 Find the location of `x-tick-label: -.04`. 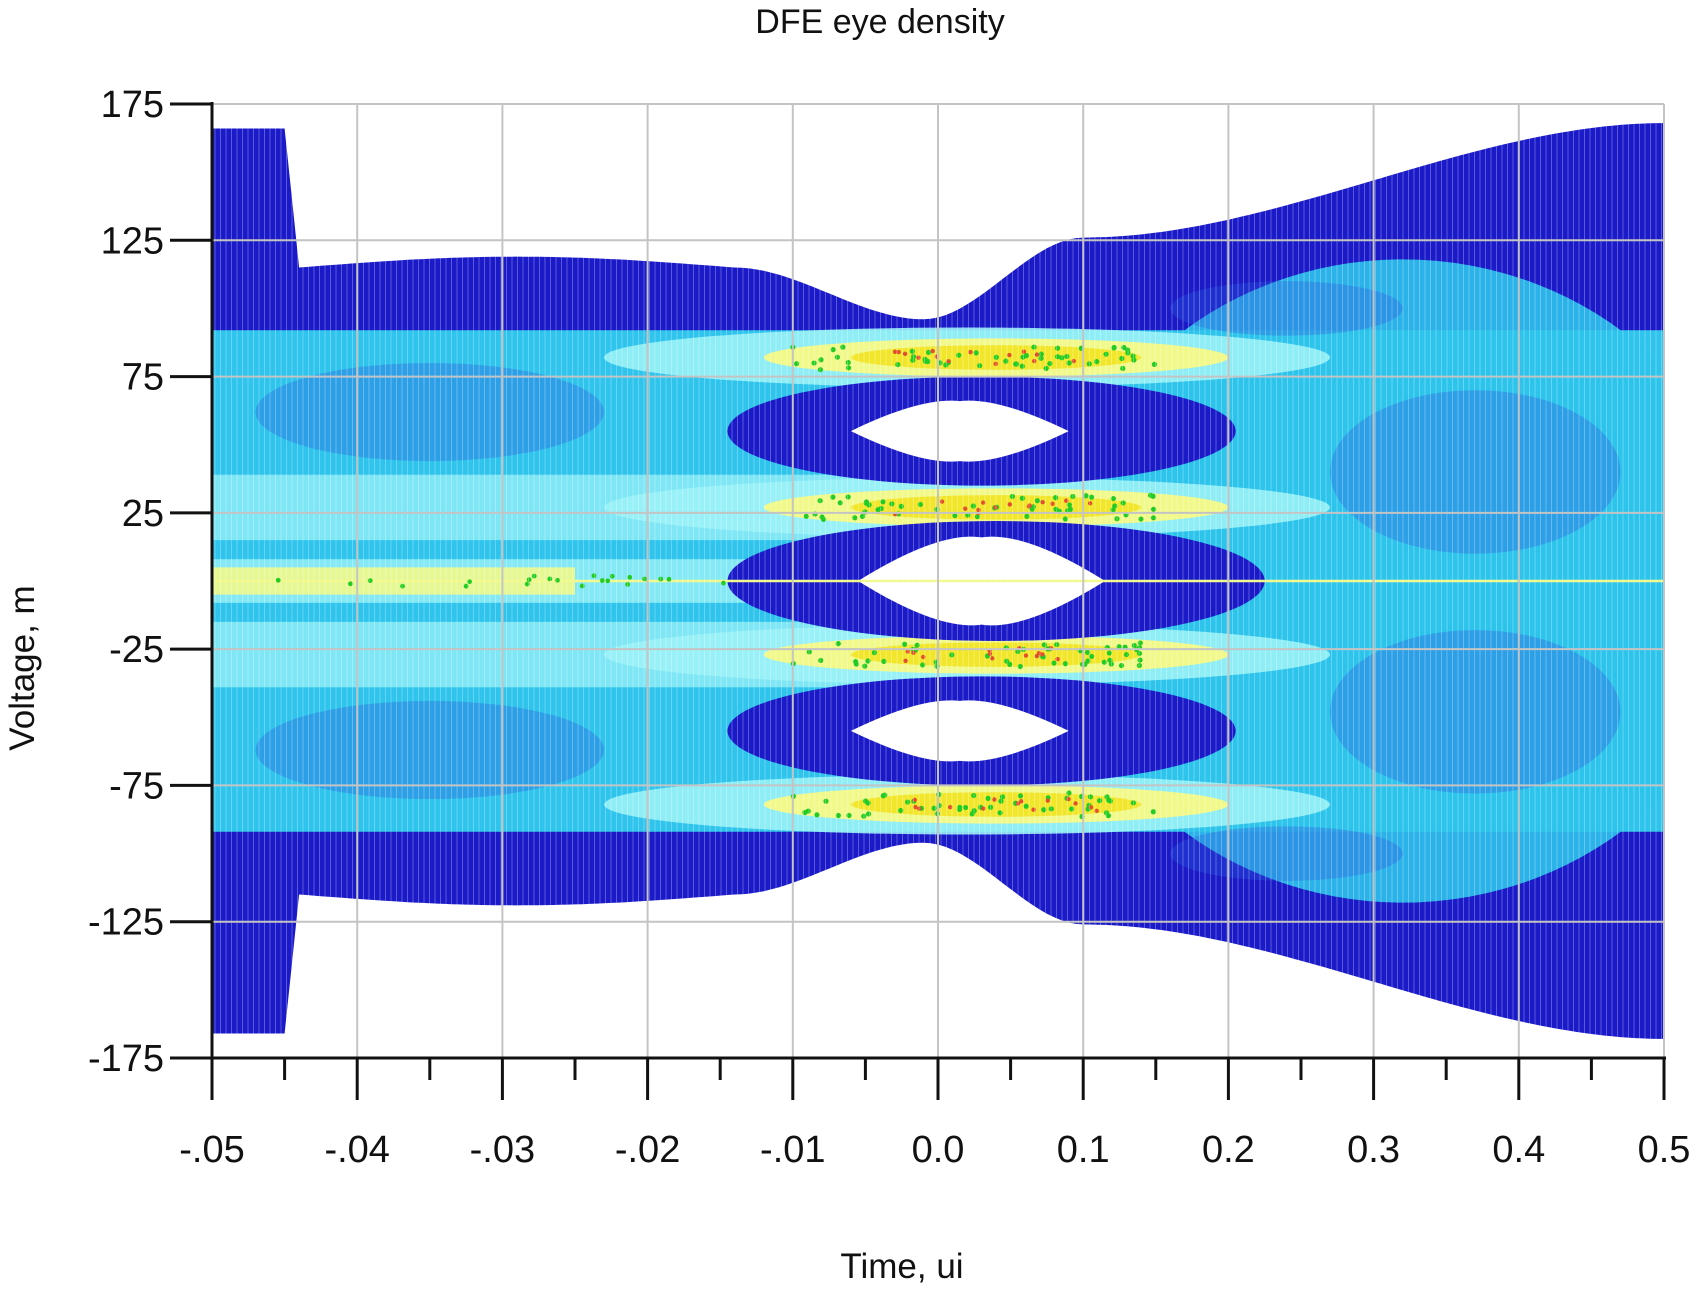

x-tick-label: -.04 is located at coordinates (356, 1150).